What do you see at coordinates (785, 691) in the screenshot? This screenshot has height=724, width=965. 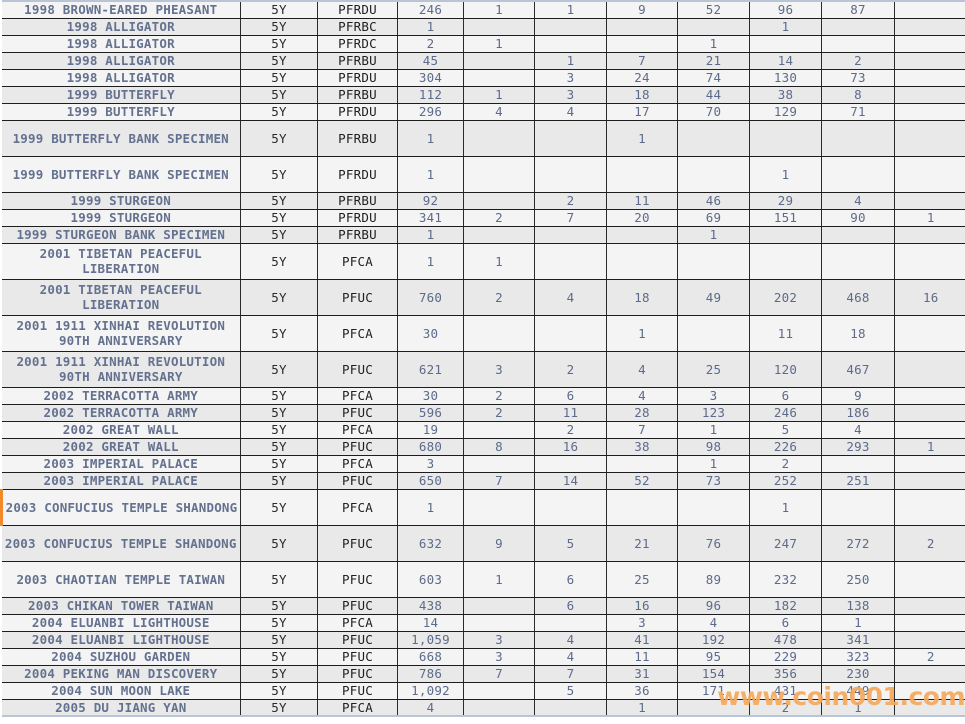 I see `cell-g5: 431` at bounding box center [785, 691].